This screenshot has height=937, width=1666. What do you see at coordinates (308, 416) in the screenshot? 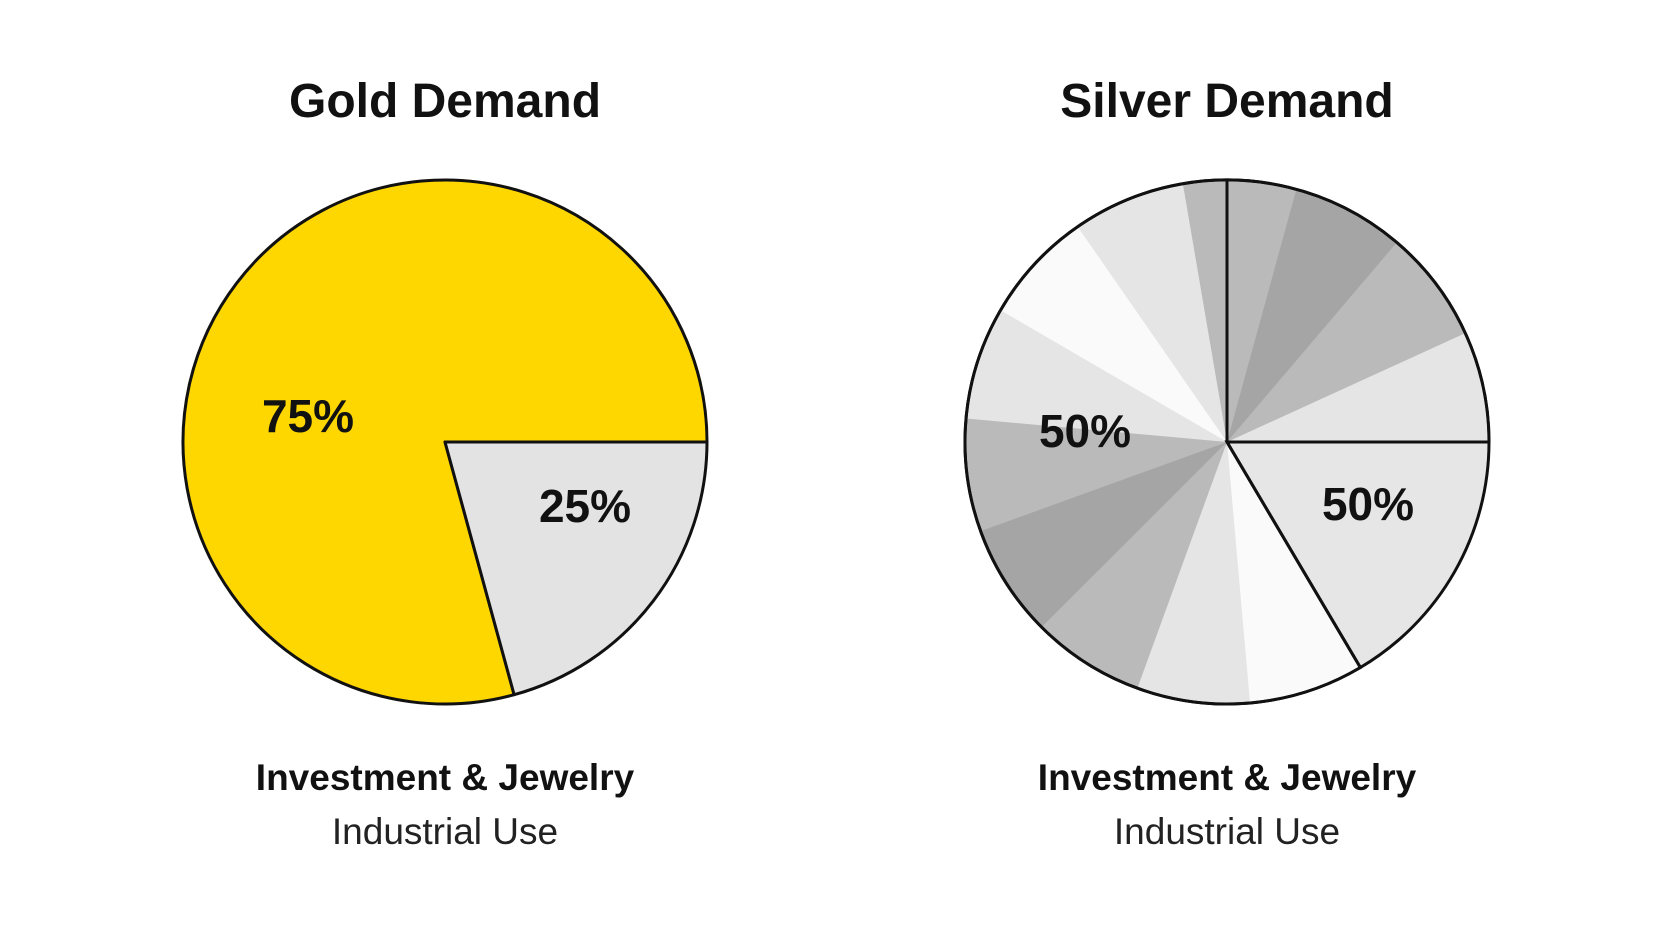
I see `gold-label-investment: 75%` at bounding box center [308, 416].